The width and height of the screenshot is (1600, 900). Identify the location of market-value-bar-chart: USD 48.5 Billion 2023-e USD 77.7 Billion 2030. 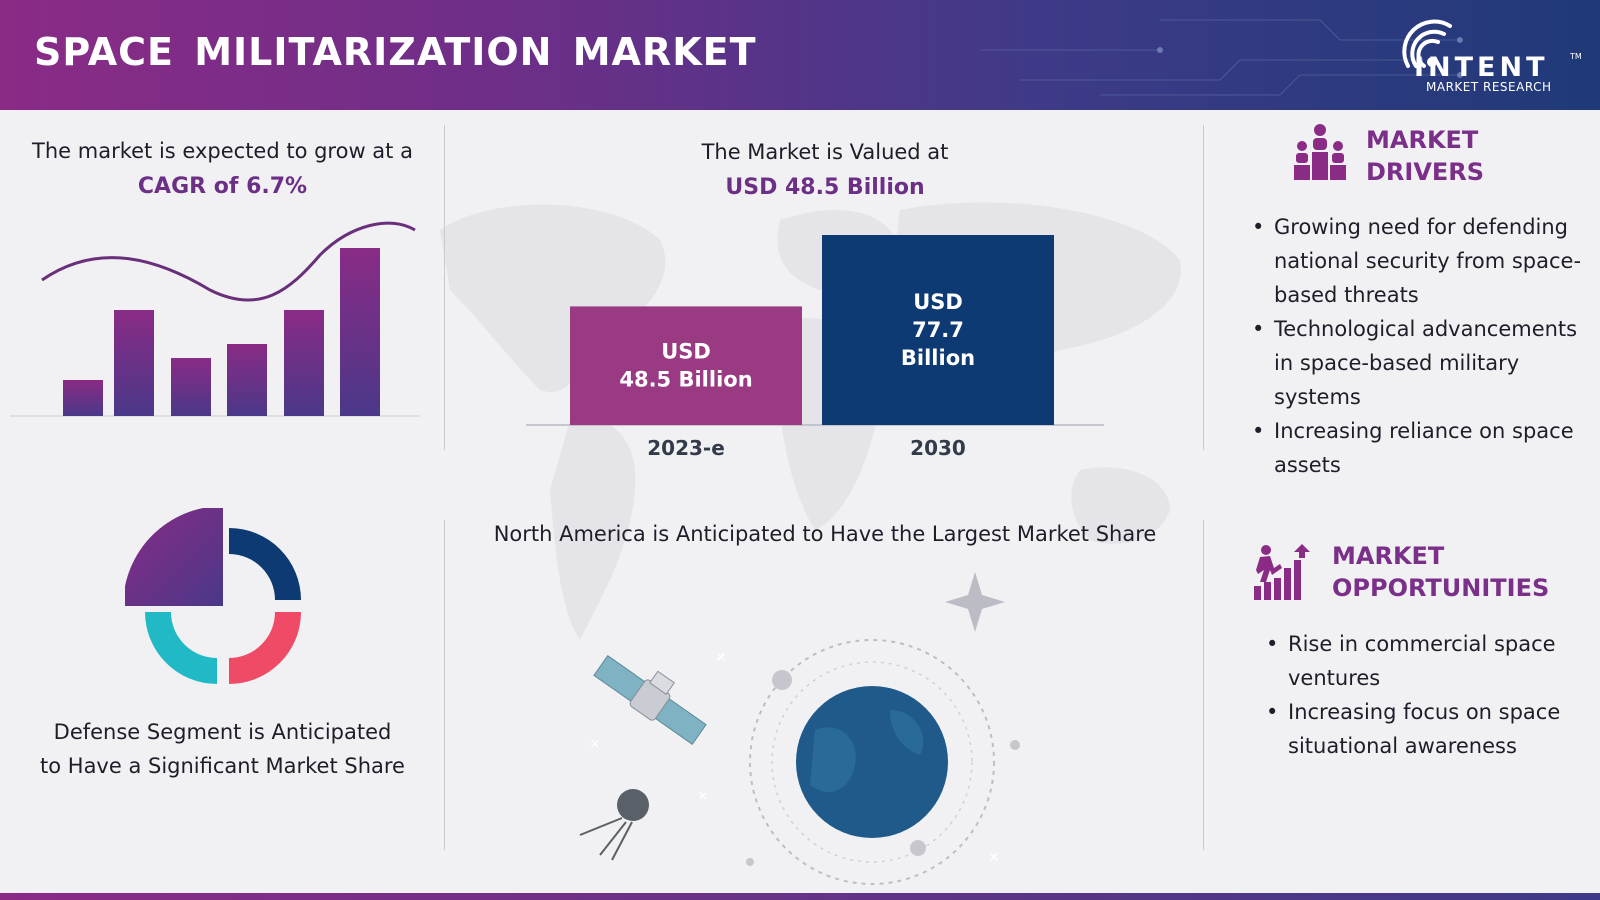
(815, 347).